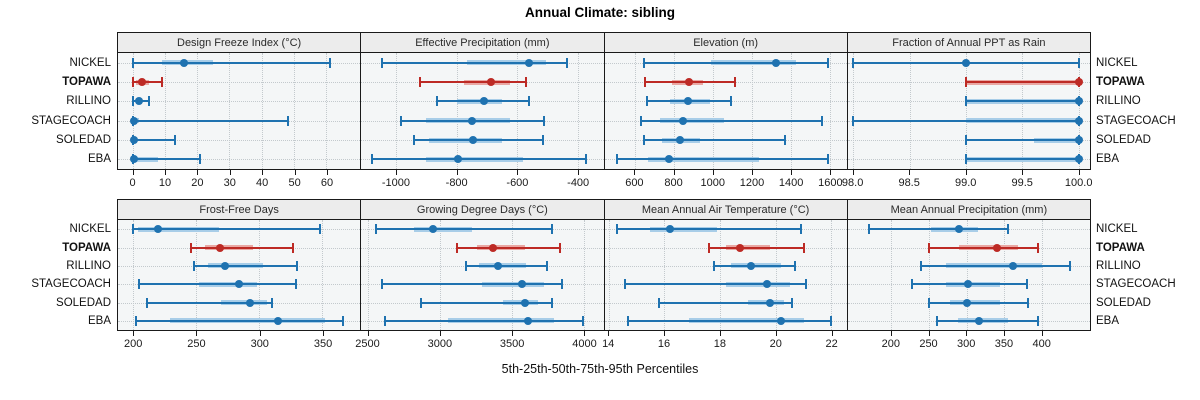  I want to click on axis-tick-label: 100.0, so click(1078, 183).